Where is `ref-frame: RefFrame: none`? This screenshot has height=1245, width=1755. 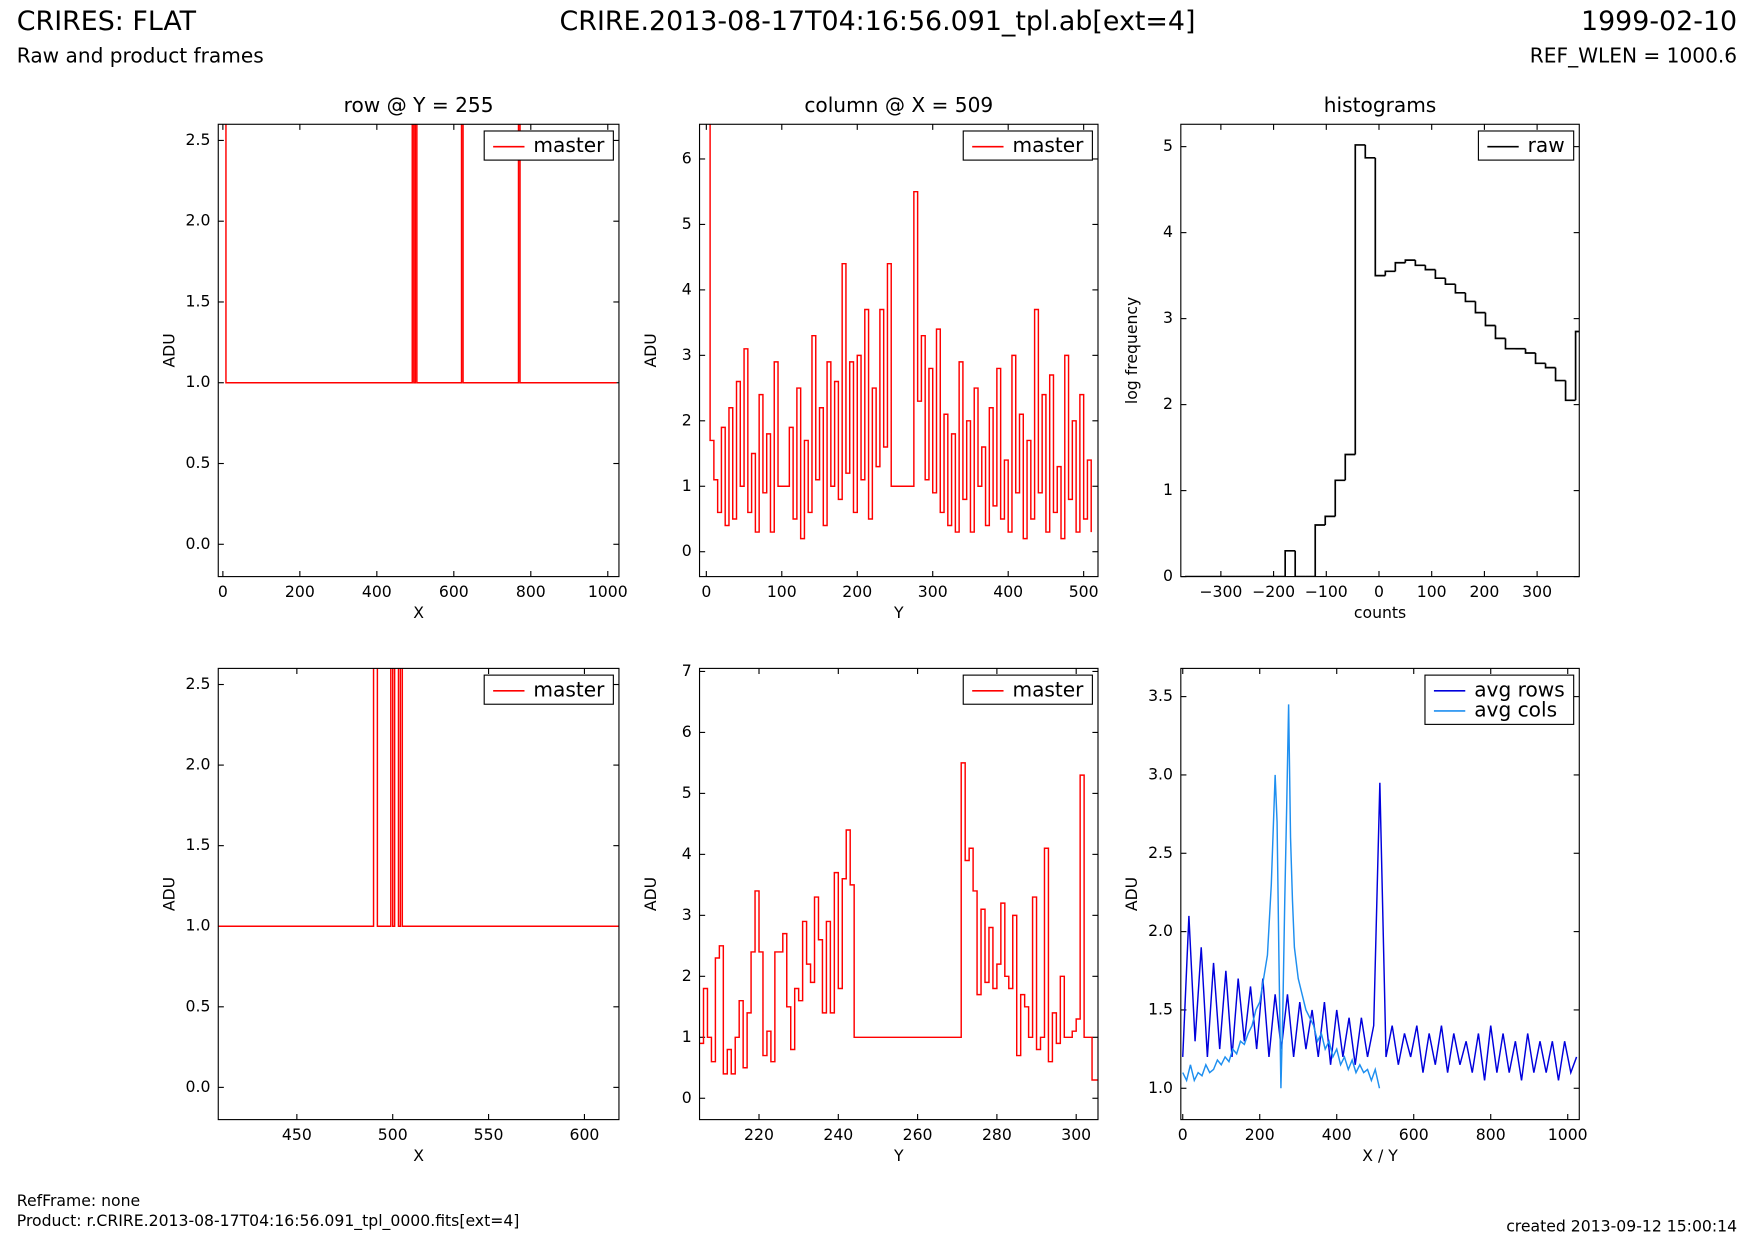
ref-frame: RefFrame: none is located at coordinates (78, 1200).